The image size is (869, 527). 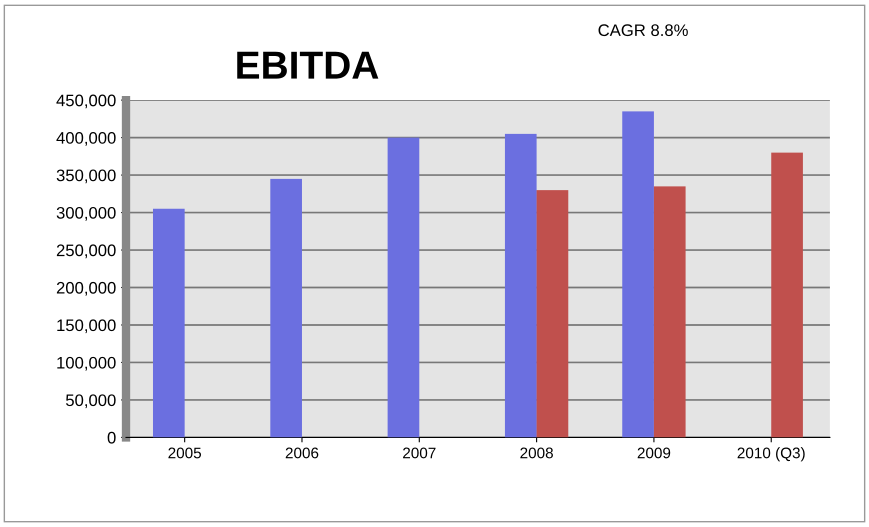 What do you see at coordinates (86, 363) in the screenshot?
I see `y-tick-label: 100,000` at bounding box center [86, 363].